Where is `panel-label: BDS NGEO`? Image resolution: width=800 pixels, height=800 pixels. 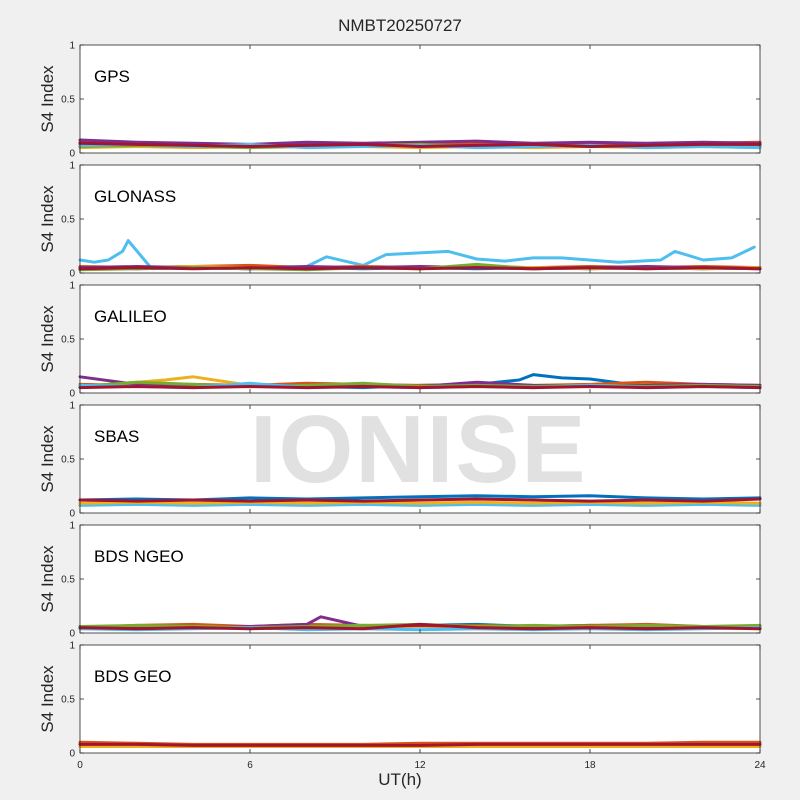 panel-label: BDS NGEO is located at coordinates (139, 556).